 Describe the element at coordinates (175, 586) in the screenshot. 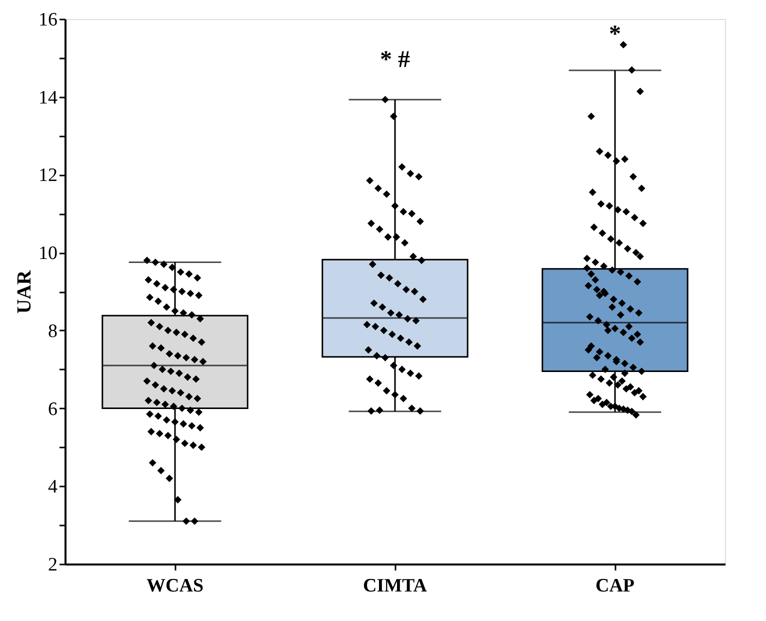

I see `x-tick-label: WCAS` at that location.